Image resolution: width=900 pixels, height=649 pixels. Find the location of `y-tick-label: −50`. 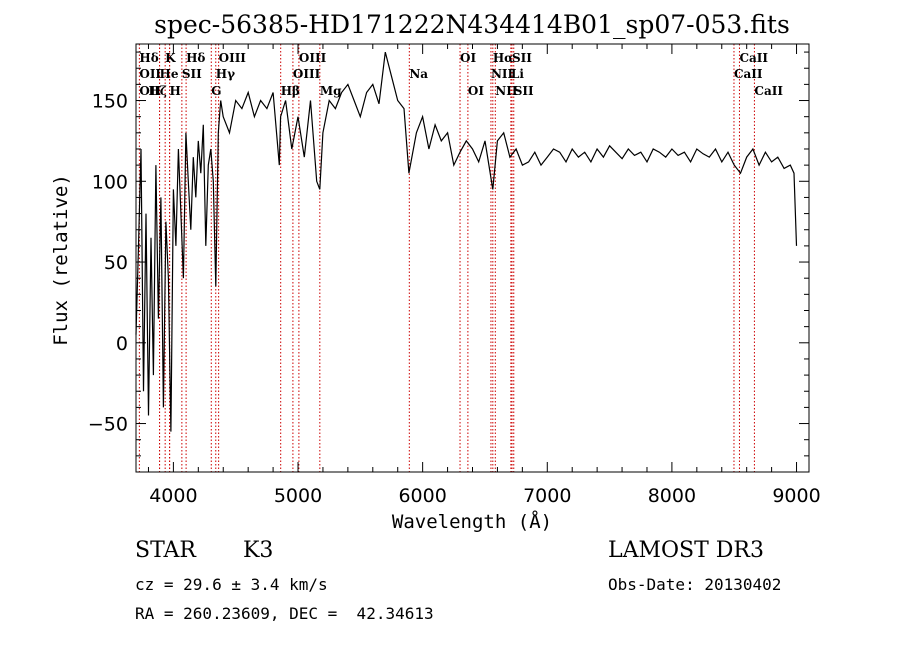

y-tick-label: −50 is located at coordinates (108, 425).